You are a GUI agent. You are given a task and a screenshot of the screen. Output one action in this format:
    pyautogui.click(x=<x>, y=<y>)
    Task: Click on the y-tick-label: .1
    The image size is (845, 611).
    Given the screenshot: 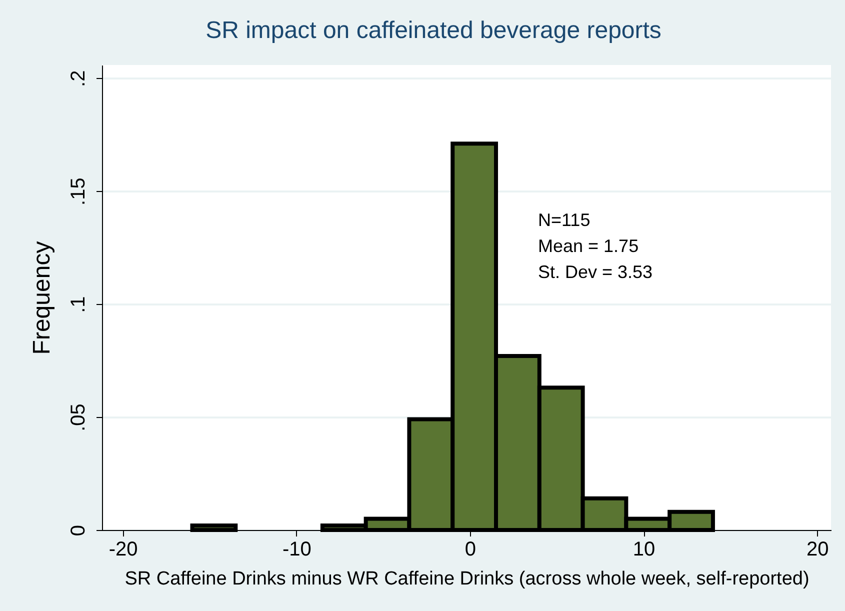 What is the action you would take?
    pyautogui.click(x=79, y=304)
    